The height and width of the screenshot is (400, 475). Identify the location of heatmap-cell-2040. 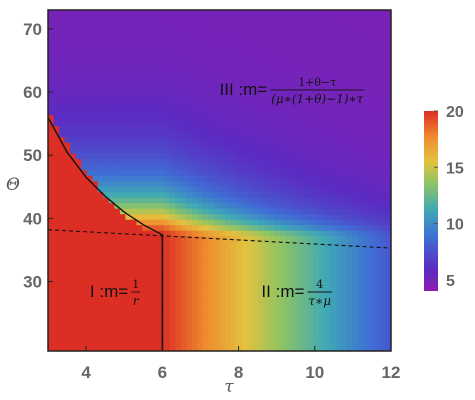
(228, 40).